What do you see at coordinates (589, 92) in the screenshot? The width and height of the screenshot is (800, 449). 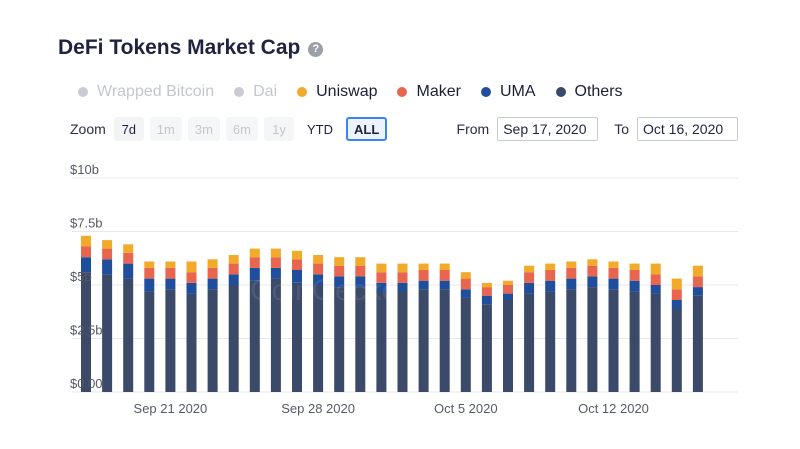 I see `legend-item-others: Others` at bounding box center [589, 92].